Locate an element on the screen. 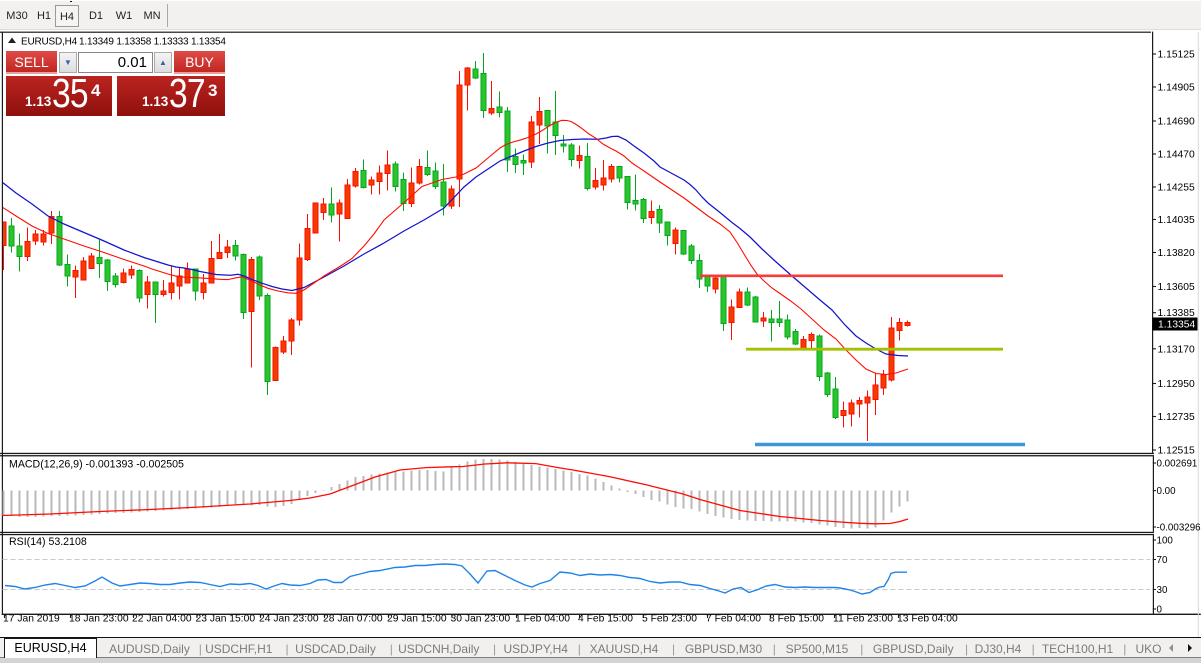 This screenshot has width=1201, height=663. svg-text: 8 Feb 15:00 is located at coordinates (796, 619).